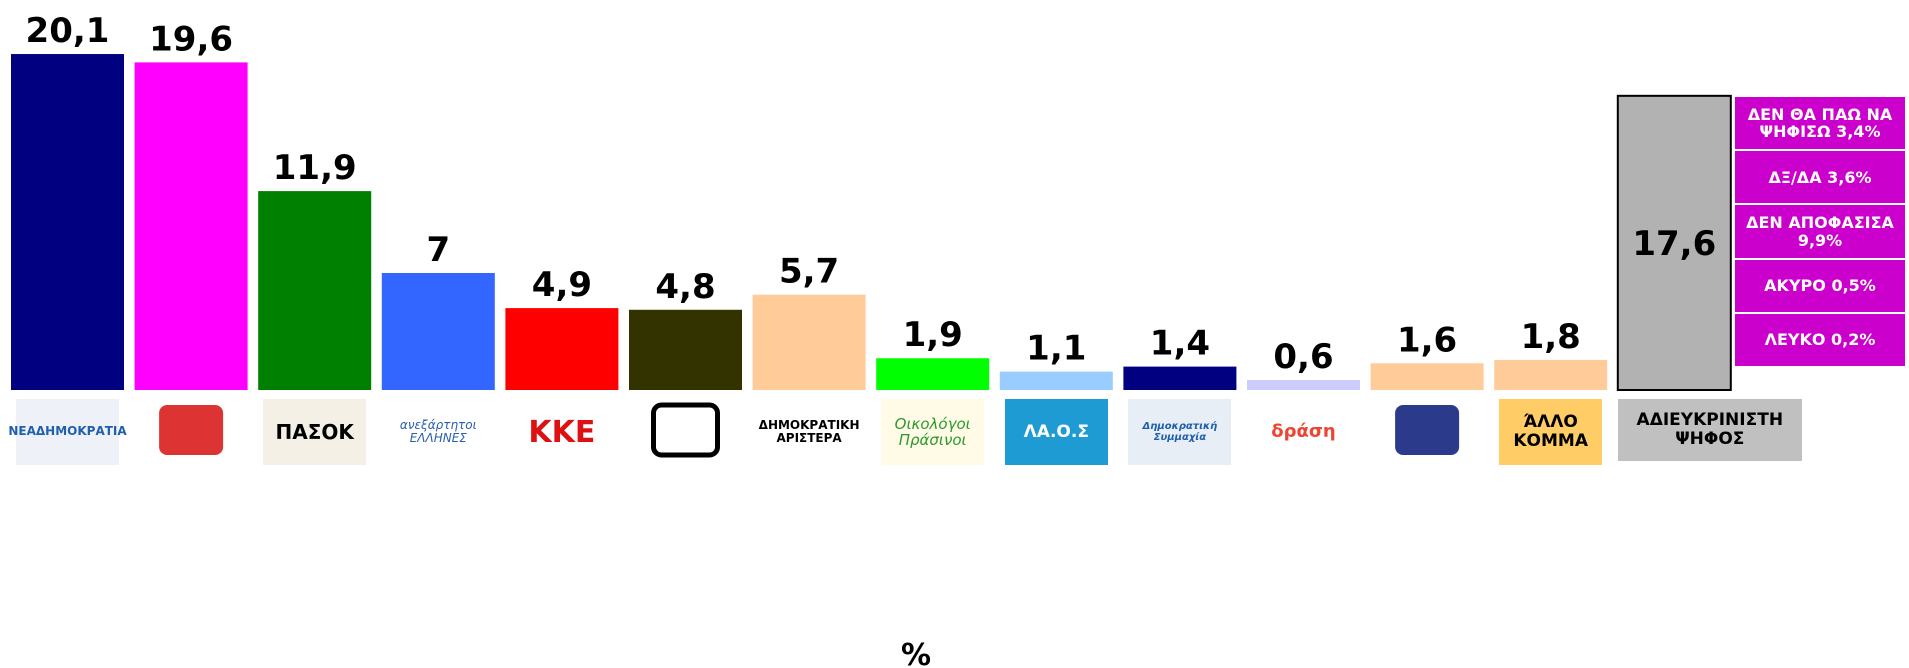 This screenshot has height=668, width=1909. What do you see at coordinates (1180, 432) in the screenshot?
I see `category-label: Δημοκρατική Συμμαχία` at bounding box center [1180, 432].